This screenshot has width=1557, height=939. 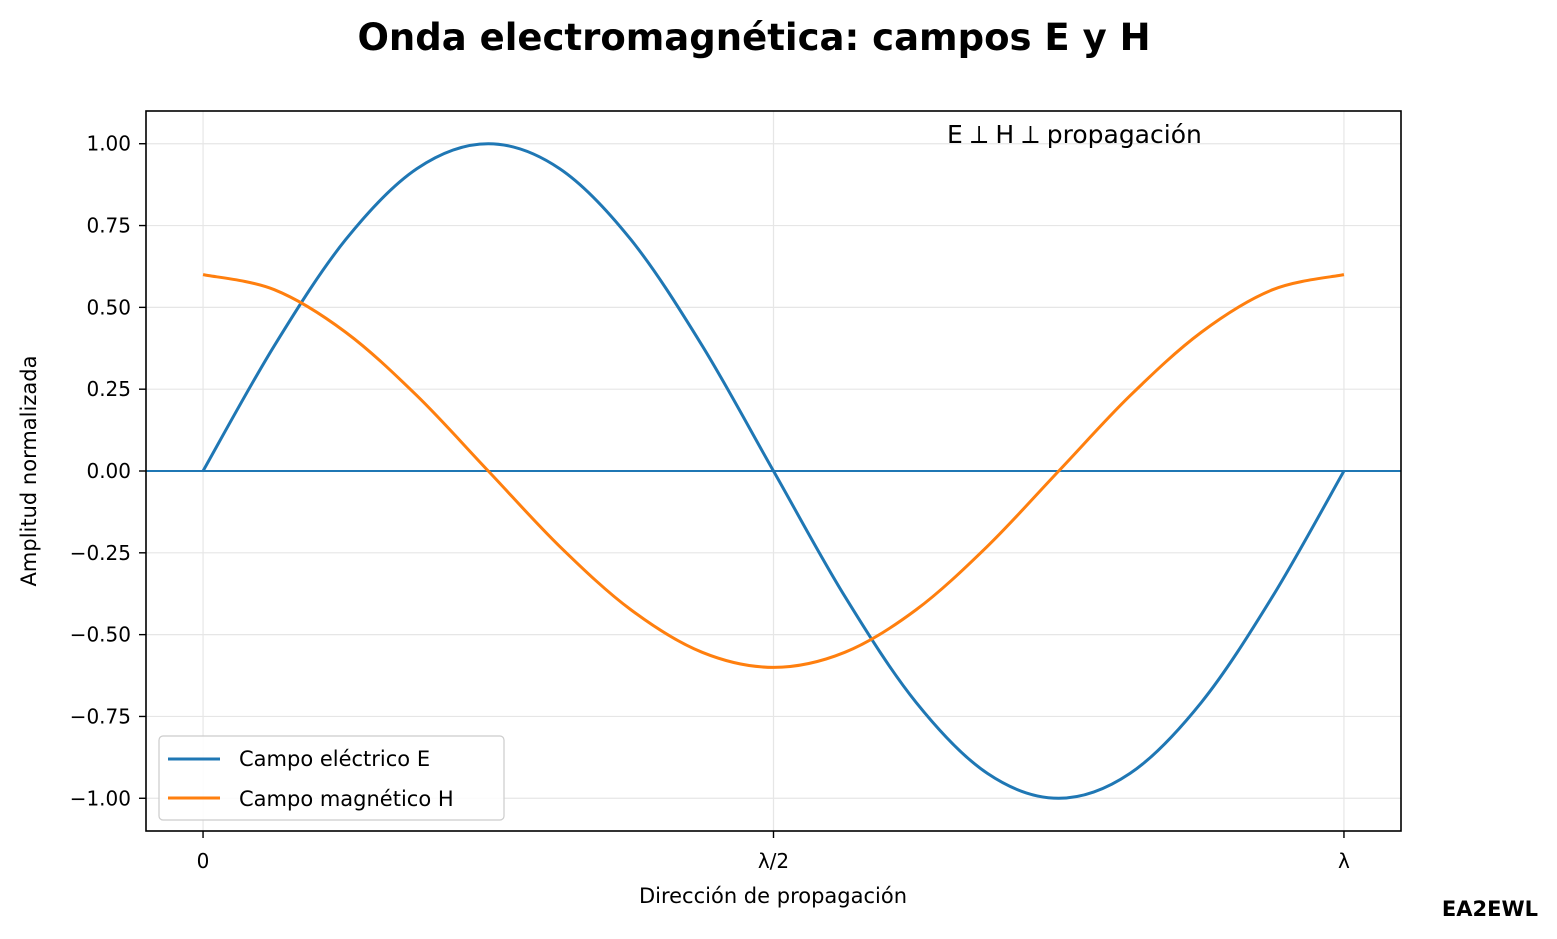 What do you see at coordinates (773, 861) in the screenshot?
I see `x-tick-label: λ/2` at bounding box center [773, 861].